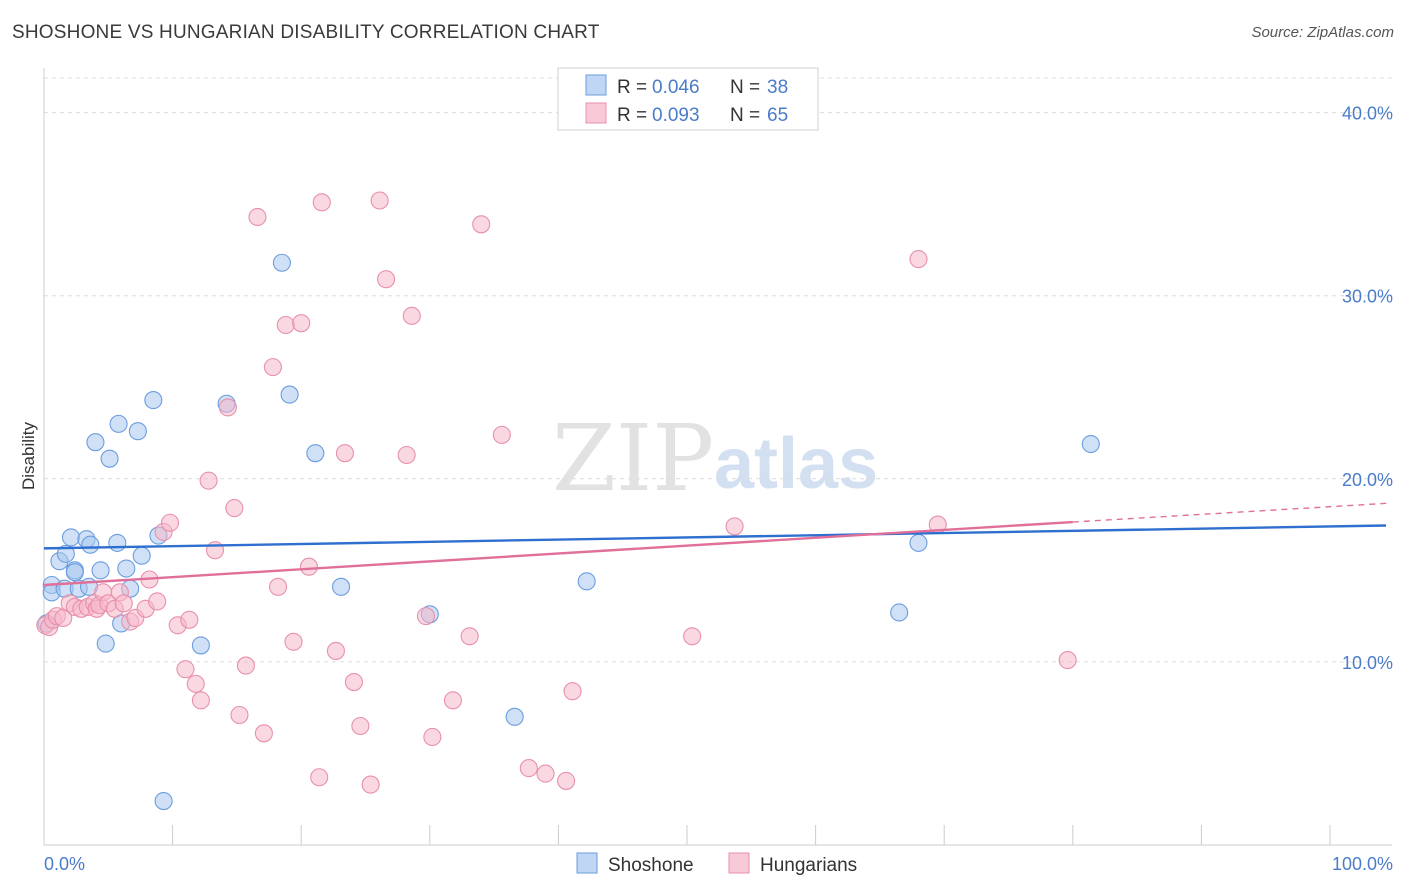  I want to click on trend-line-hungarians, so click(558, 553).